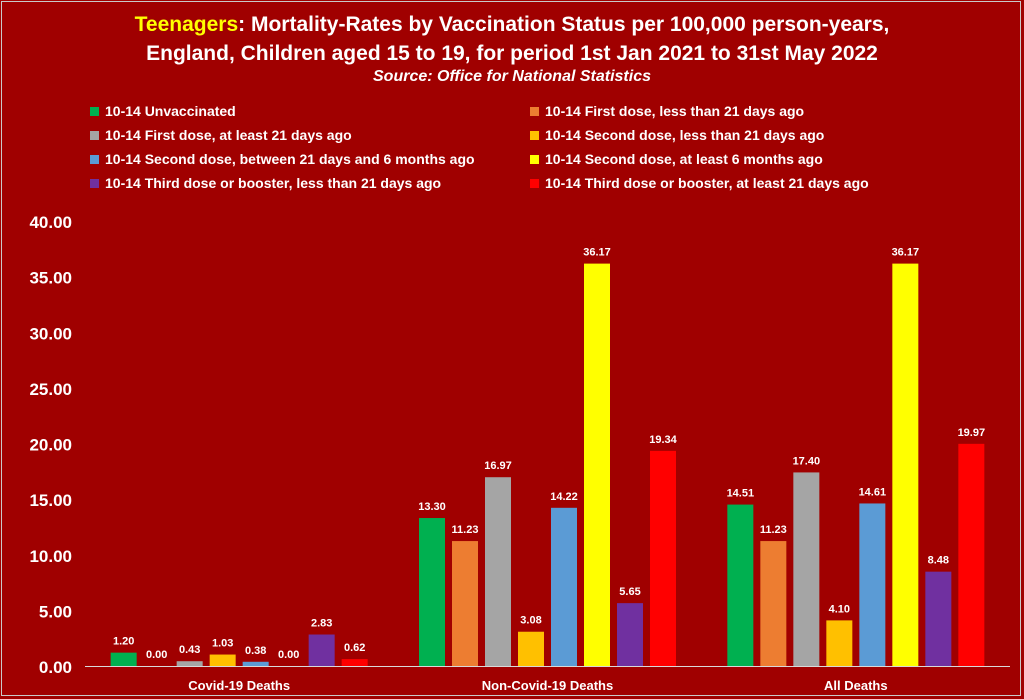 The image size is (1024, 699). Describe the element at coordinates (684, 159) in the screenshot. I see `legend-label: 10-14 Second dose, at least 6 months ago` at that location.